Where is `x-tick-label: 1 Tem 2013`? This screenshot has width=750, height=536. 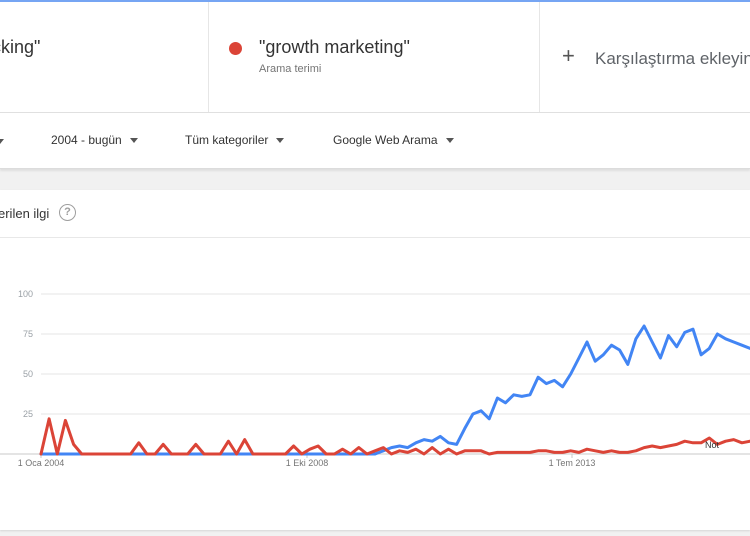
x-tick-label: 1 Tem 2013 is located at coordinates (572, 463).